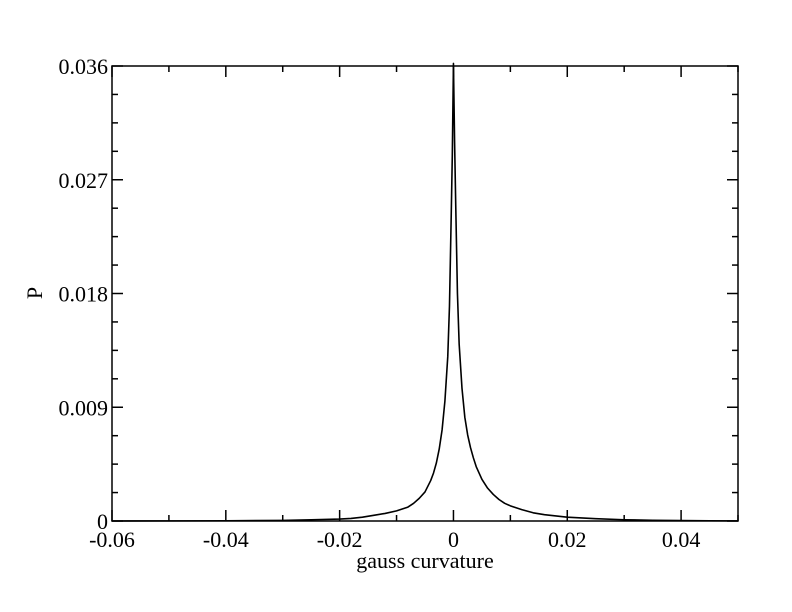  What do you see at coordinates (84, 180) in the screenshot?
I see `y-tick-label: 0.027` at bounding box center [84, 180].